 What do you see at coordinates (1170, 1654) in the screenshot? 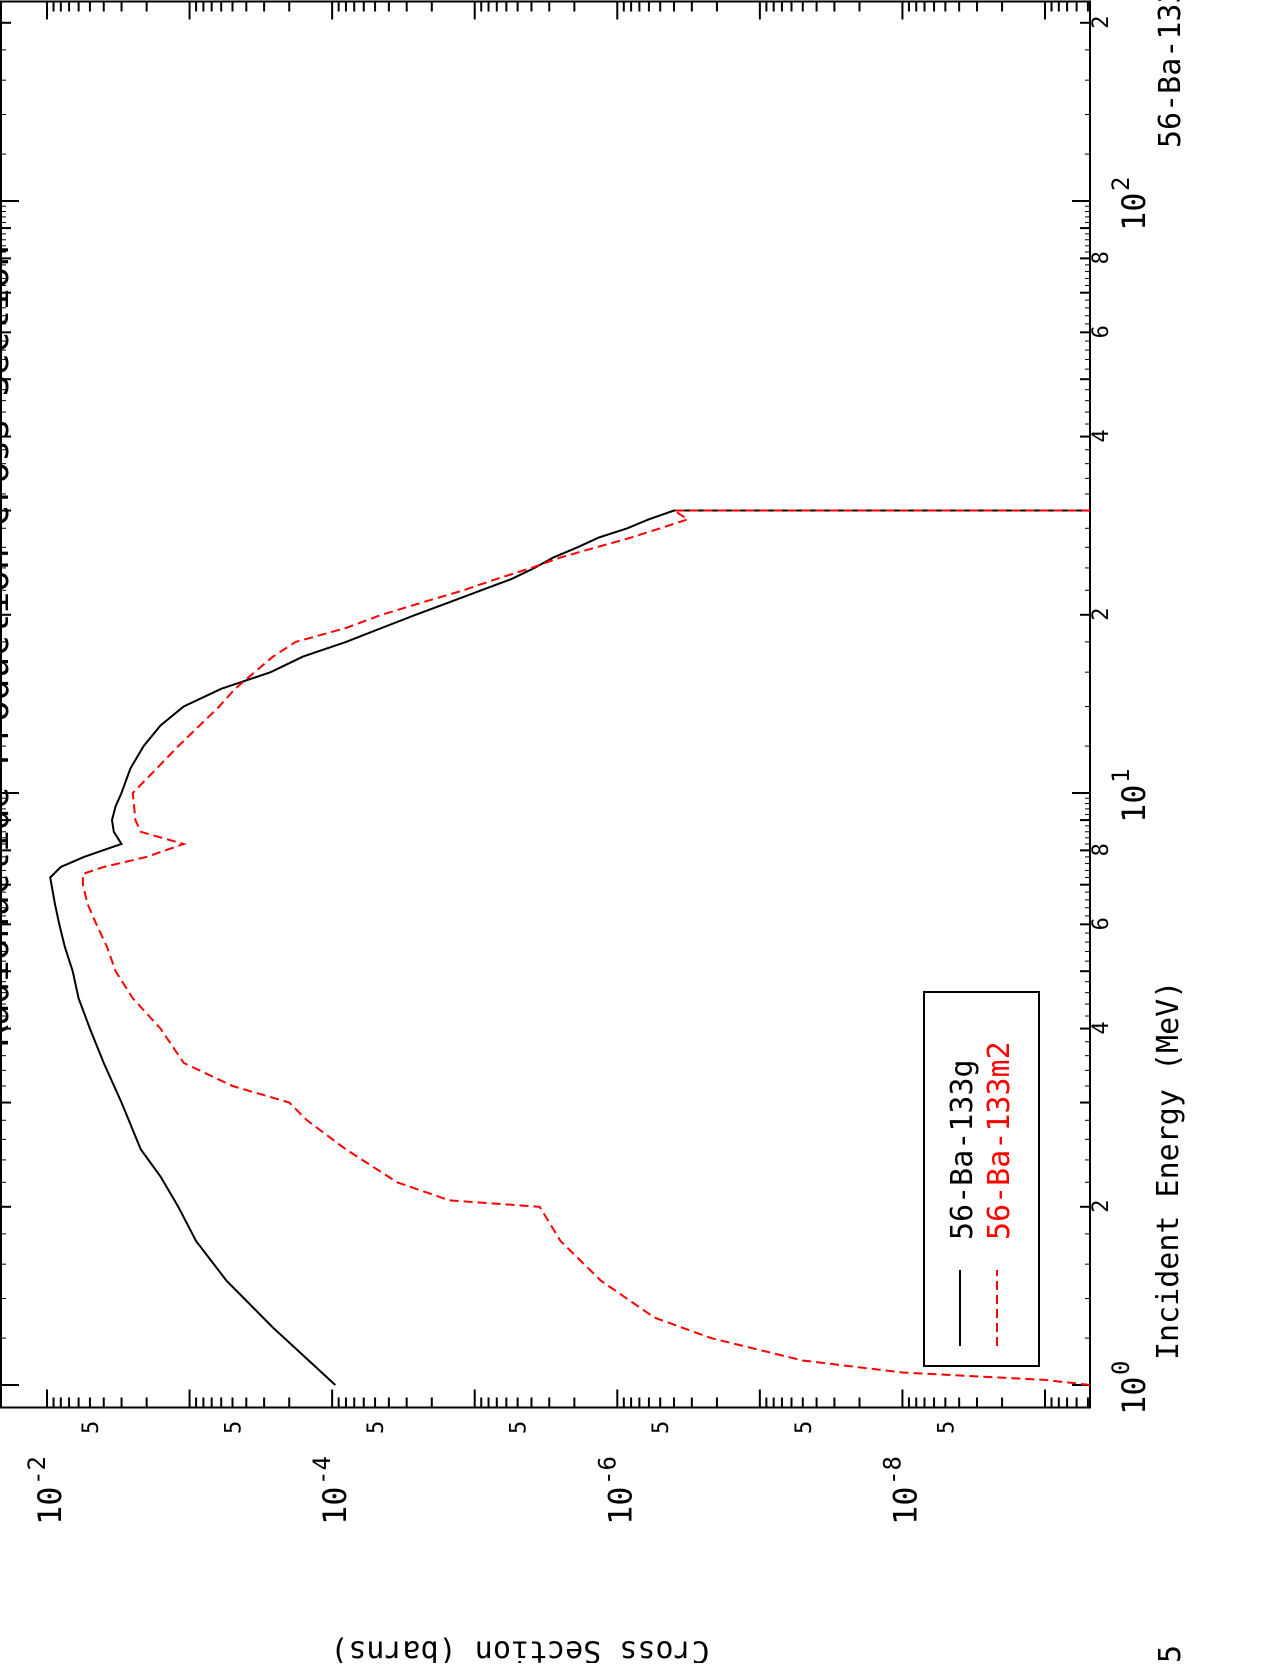
I see `corner-label: 15` at bounding box center [1170, 1654].